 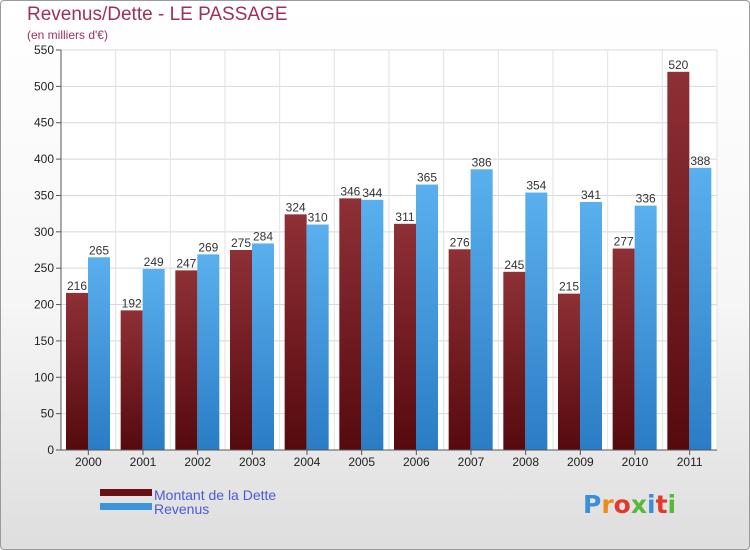 I want to click on data-label-revenue: 310, so click(x=318, y=218).